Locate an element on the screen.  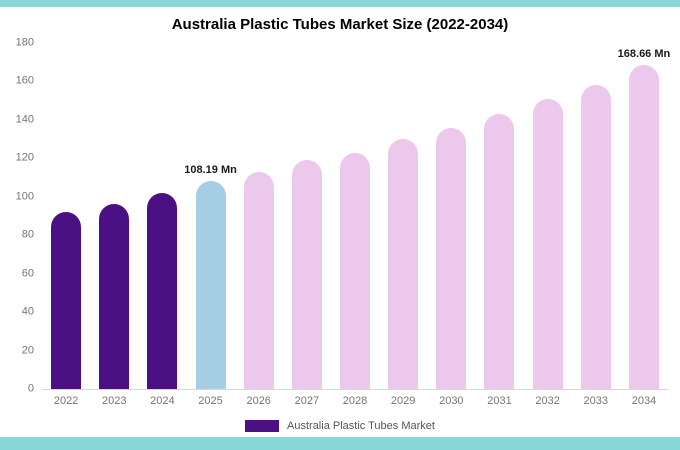
bar-cell-2026 is located at coordinates (259, 216).